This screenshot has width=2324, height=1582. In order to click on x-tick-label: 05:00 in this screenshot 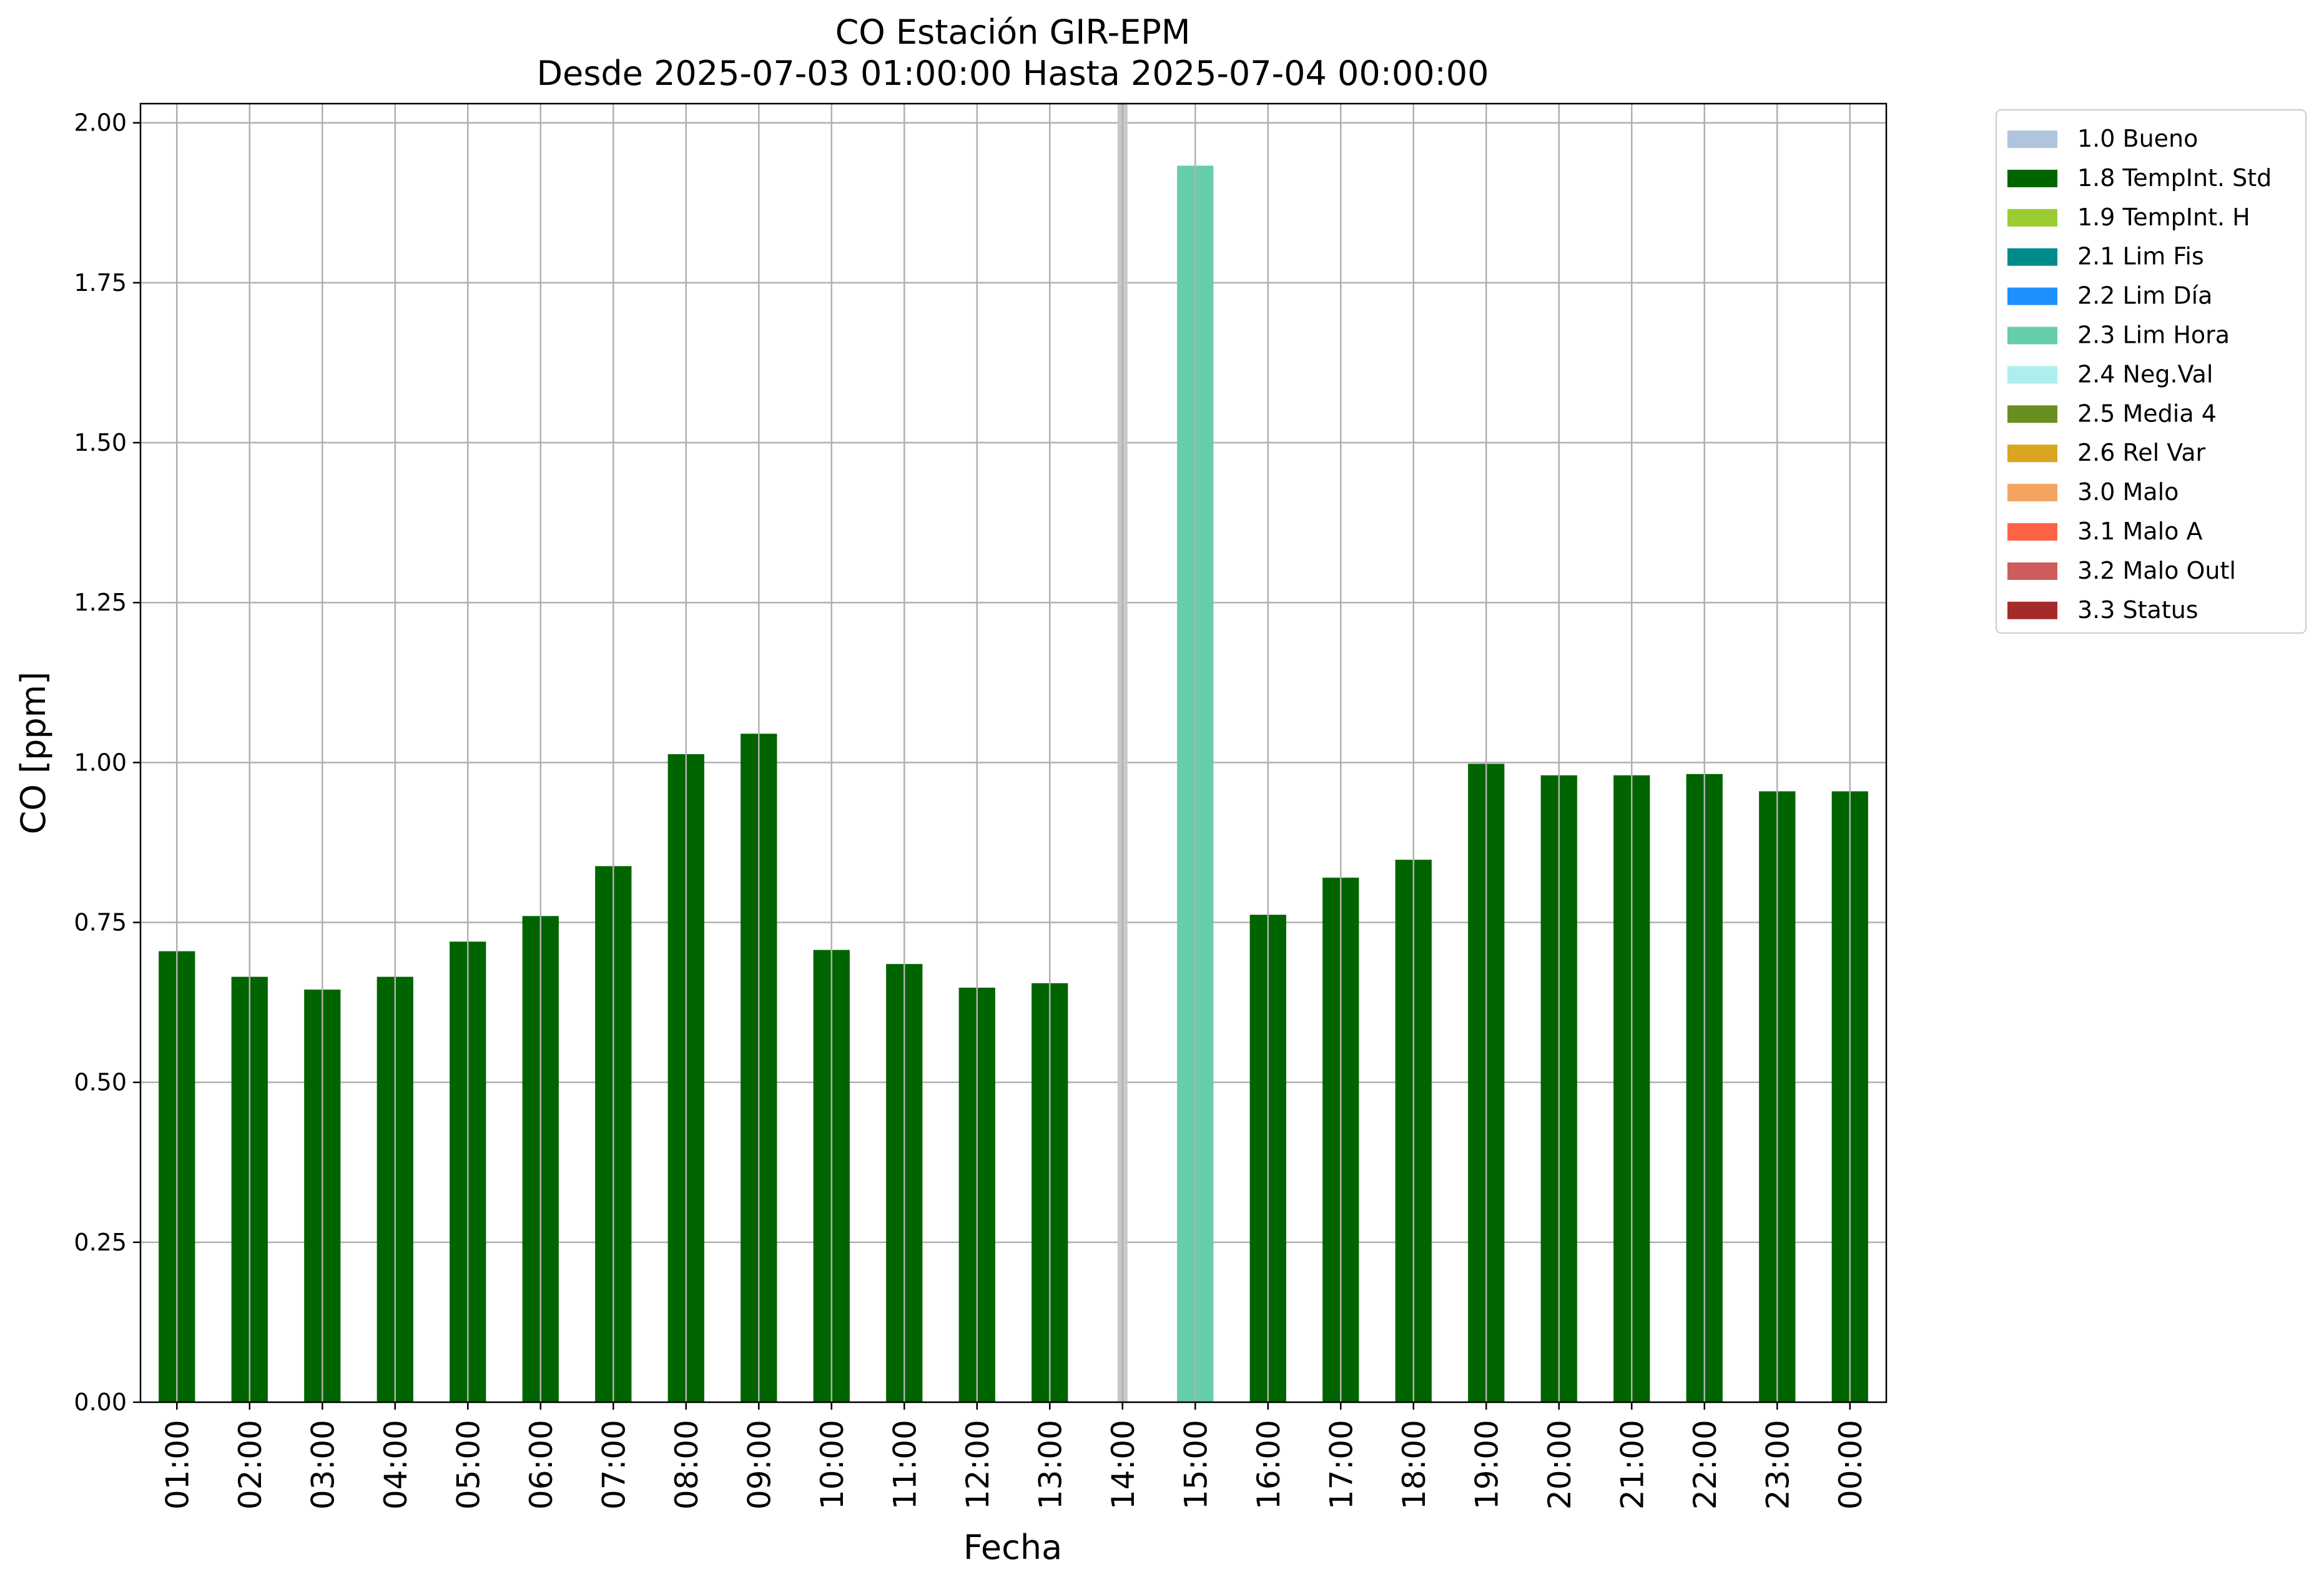, I will do `click(468, 1465)`.